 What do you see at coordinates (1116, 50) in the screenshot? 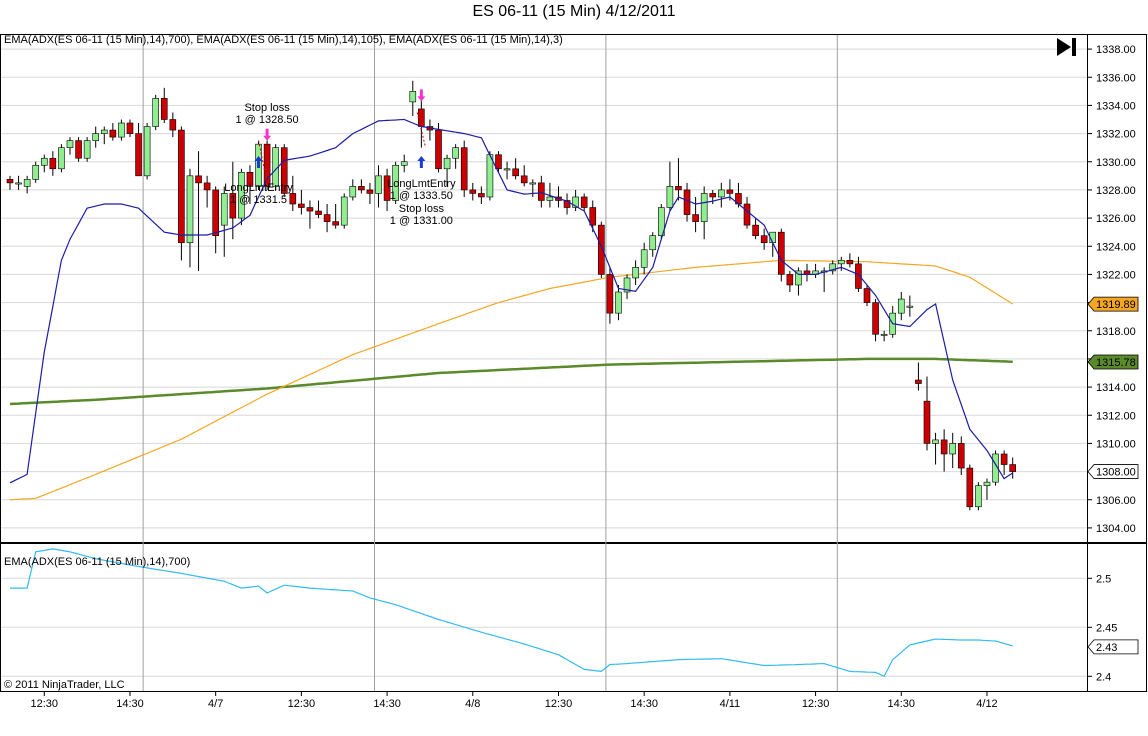
I see `price-y-tick-label: 1338.00` at bounding box center [1116, 50].